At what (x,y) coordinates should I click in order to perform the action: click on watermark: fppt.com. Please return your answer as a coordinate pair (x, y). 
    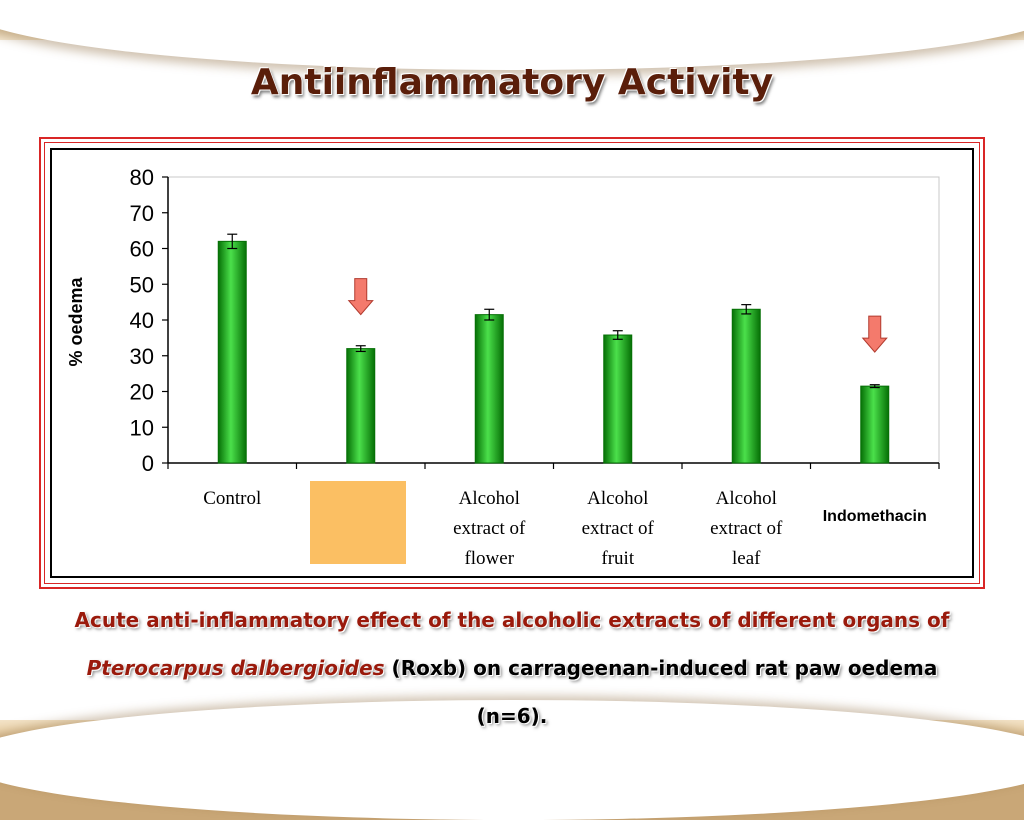
    Looking at the image, I should click on (35, 752).